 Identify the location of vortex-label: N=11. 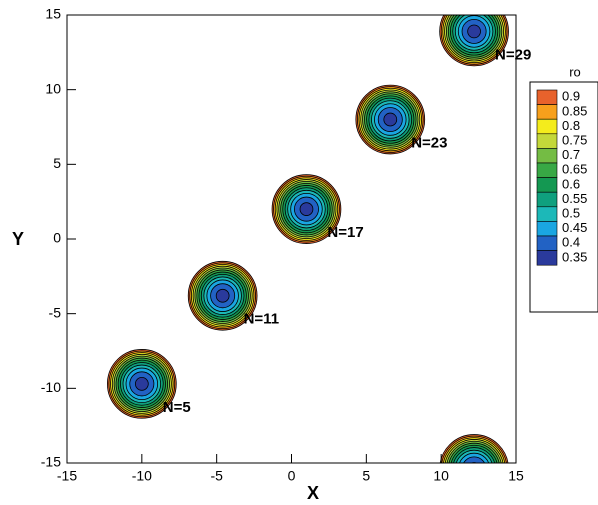
(261, 319).